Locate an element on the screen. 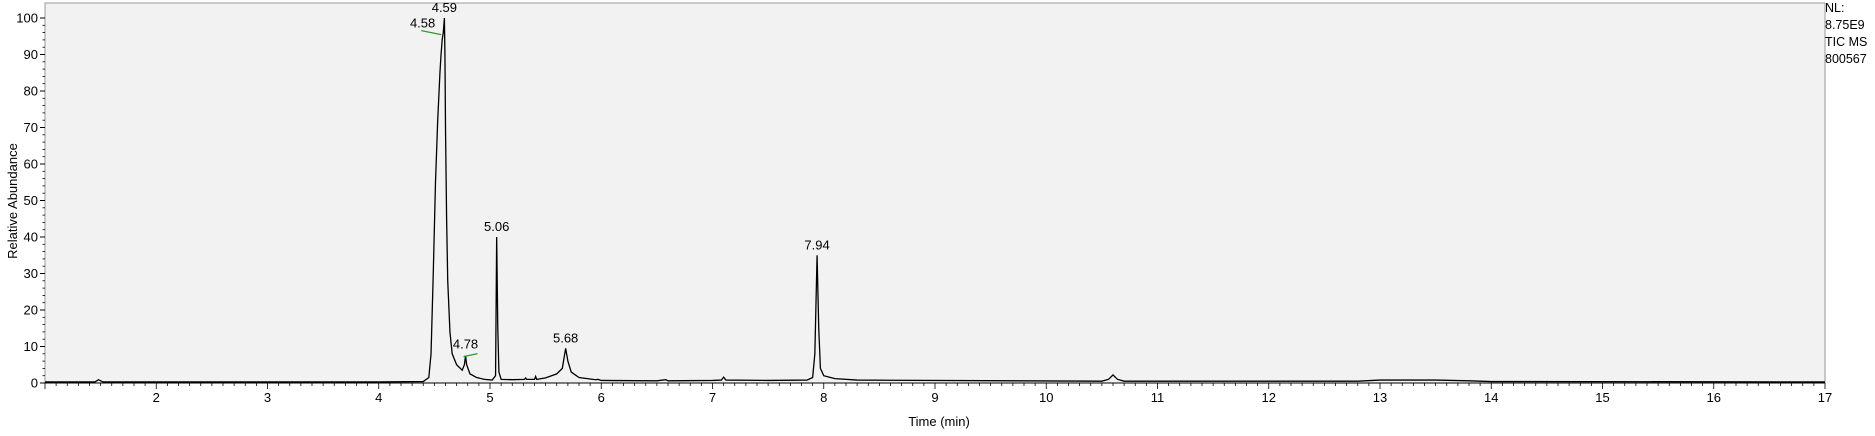 Image resolution: width=1875 pixels, height=436 pixels. x-tick-label: 2 is located at coordinates (156, 397).